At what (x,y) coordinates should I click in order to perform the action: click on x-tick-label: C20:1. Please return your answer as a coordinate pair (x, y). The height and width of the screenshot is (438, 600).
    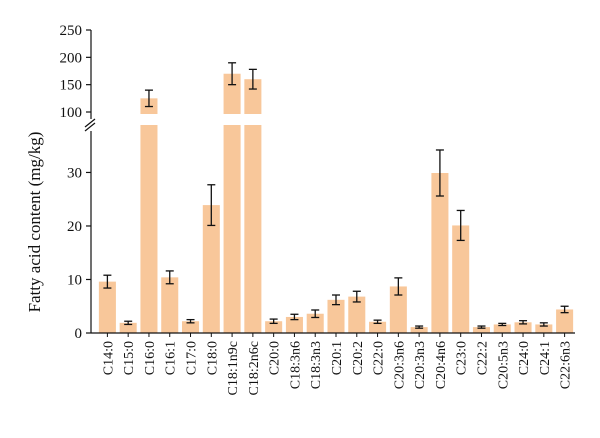
    Looking at the image, I should click on (337, 358).